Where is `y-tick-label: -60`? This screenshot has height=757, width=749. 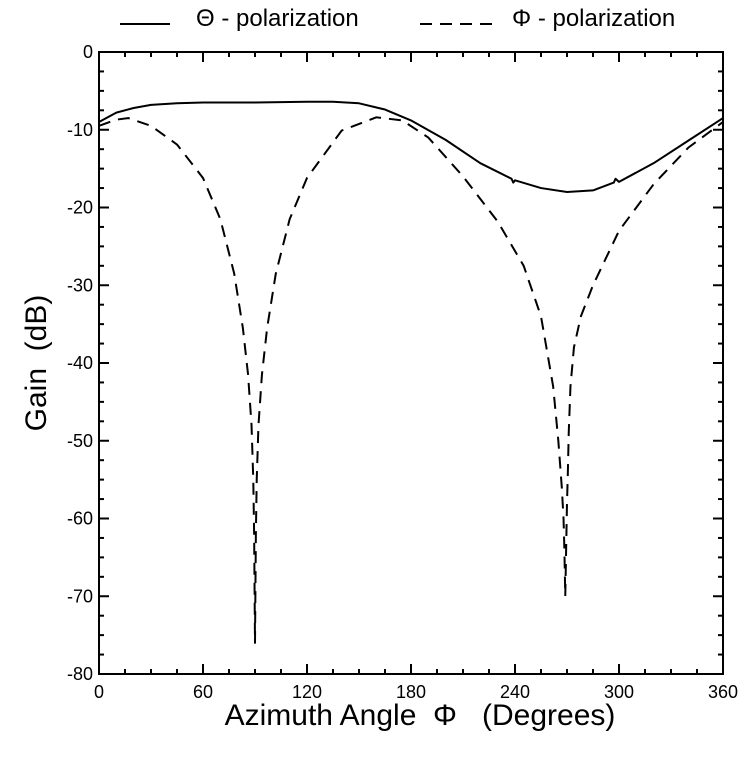 y-tick-label: -60 is located at coordinates (80, 519).